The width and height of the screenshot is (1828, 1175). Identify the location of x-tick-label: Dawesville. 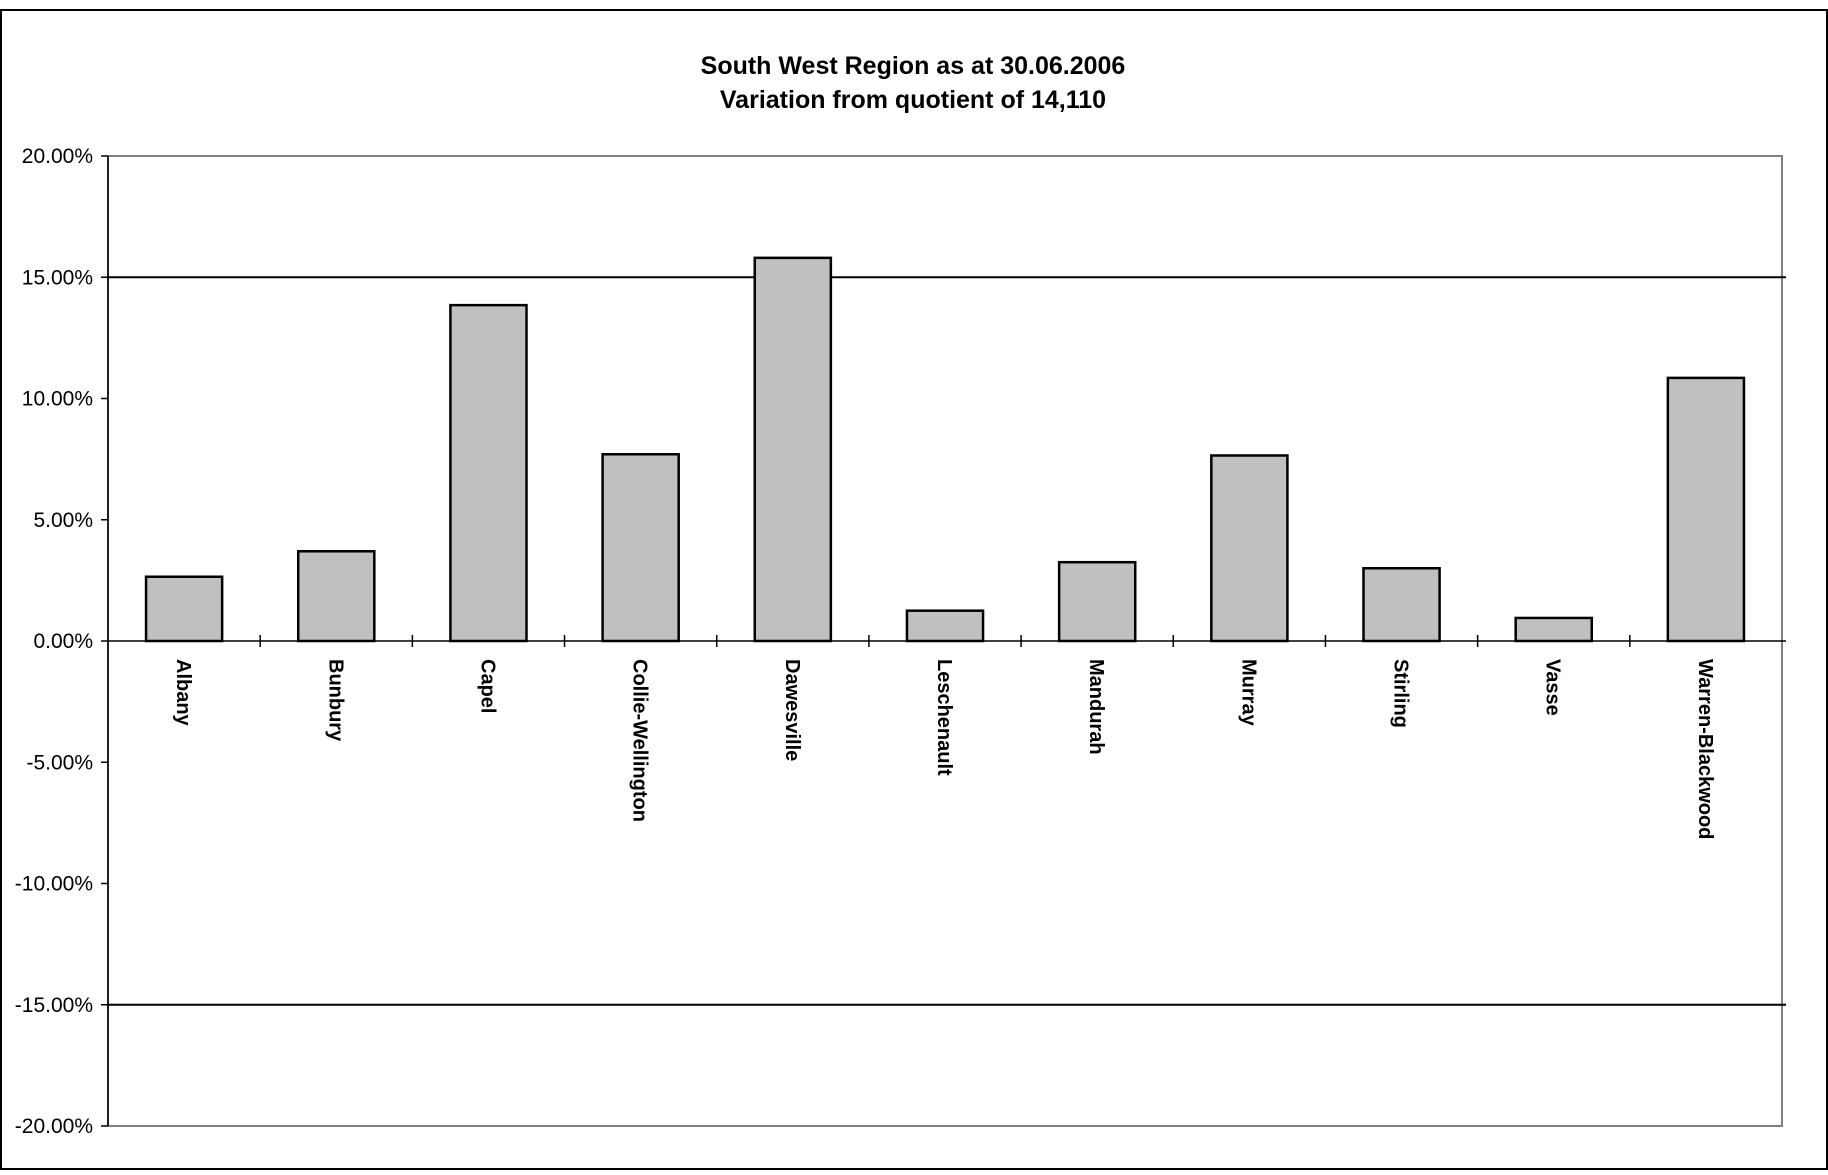
(792, 710).